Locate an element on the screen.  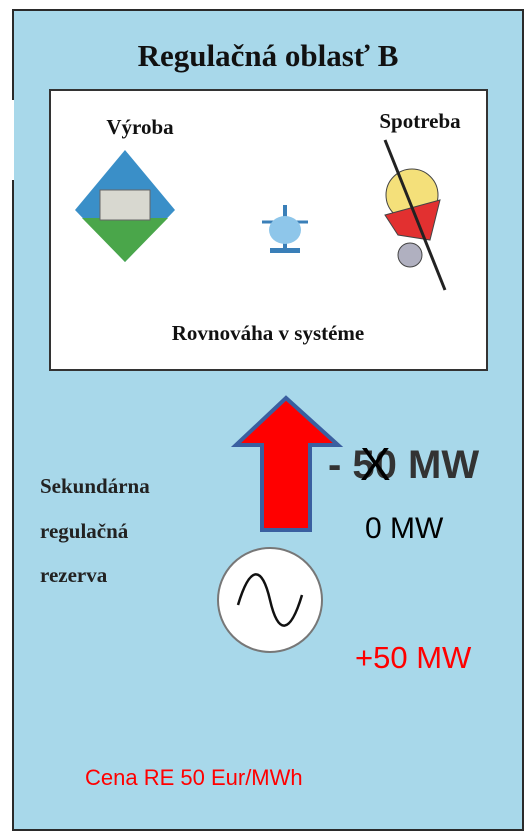
reserve-line: rezerva is located at coordinates (74, 575).